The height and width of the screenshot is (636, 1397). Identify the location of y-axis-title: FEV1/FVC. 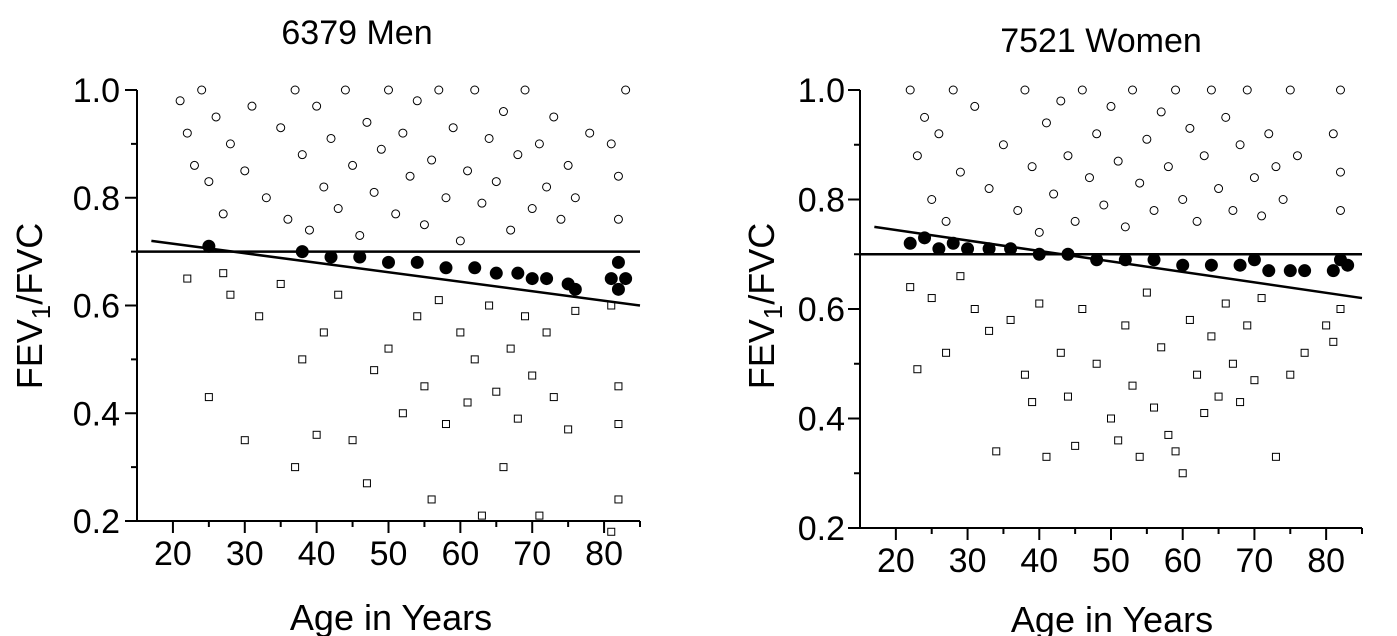
(32, 306).